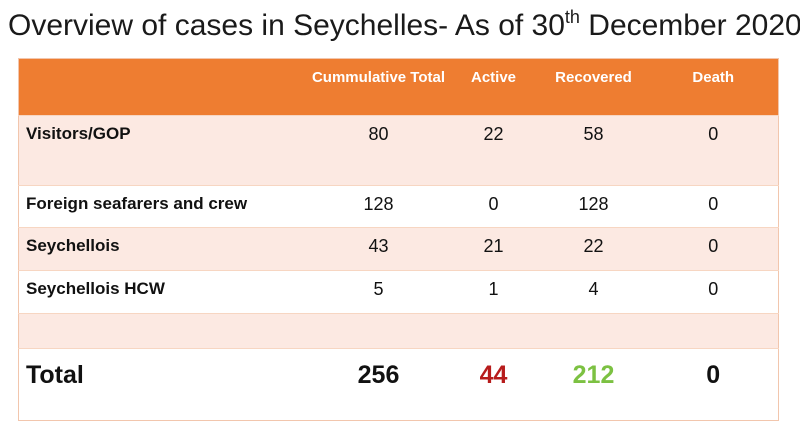  I want to click on table-row-empty, so click(398, 331).